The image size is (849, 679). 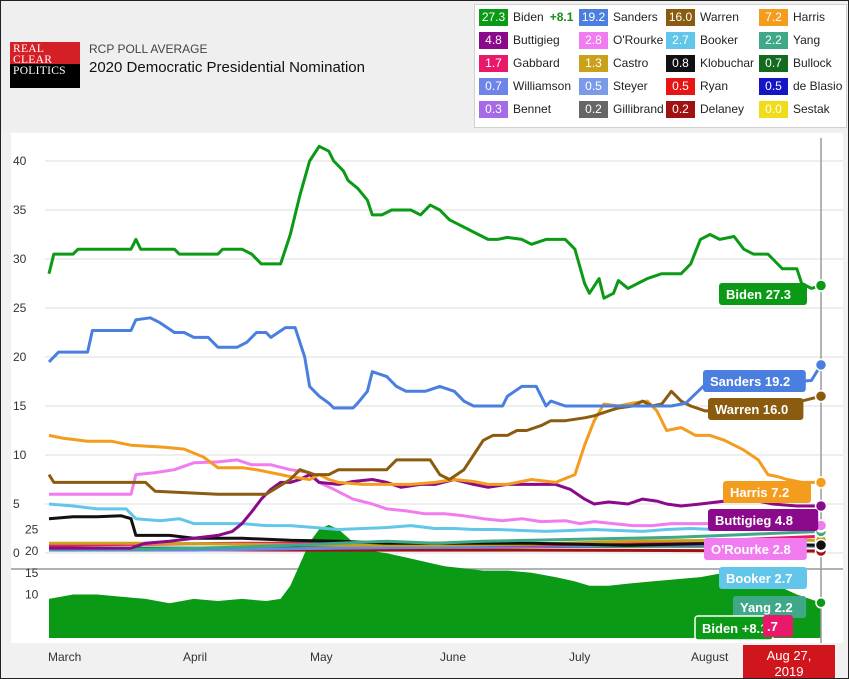 What do you see at coordinates (751, 409) in the screenshot?
I see `end-tag-label-warren: Warren 16.0` at bounding box center [751, 409].